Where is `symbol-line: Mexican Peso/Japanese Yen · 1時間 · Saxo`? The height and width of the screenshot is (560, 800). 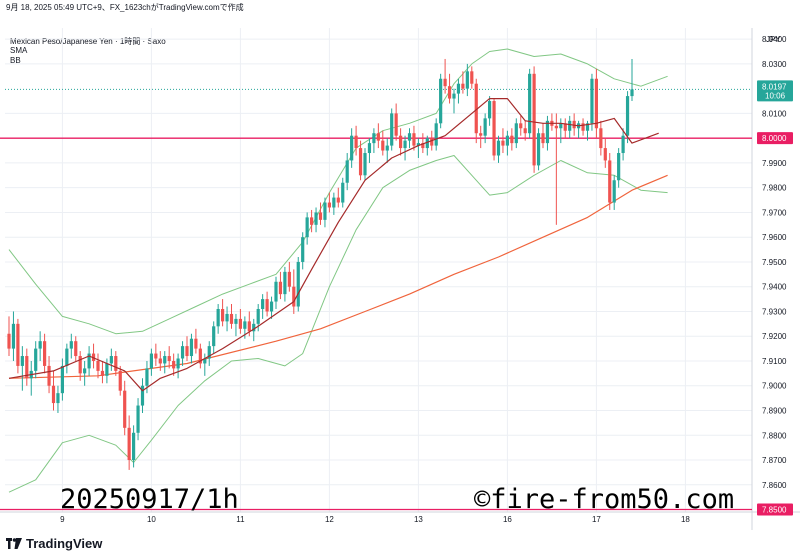
symbol-line: Mexican Peso/Japanese Yen · 1時間 · Saxo is located at coordinates (88, 41).